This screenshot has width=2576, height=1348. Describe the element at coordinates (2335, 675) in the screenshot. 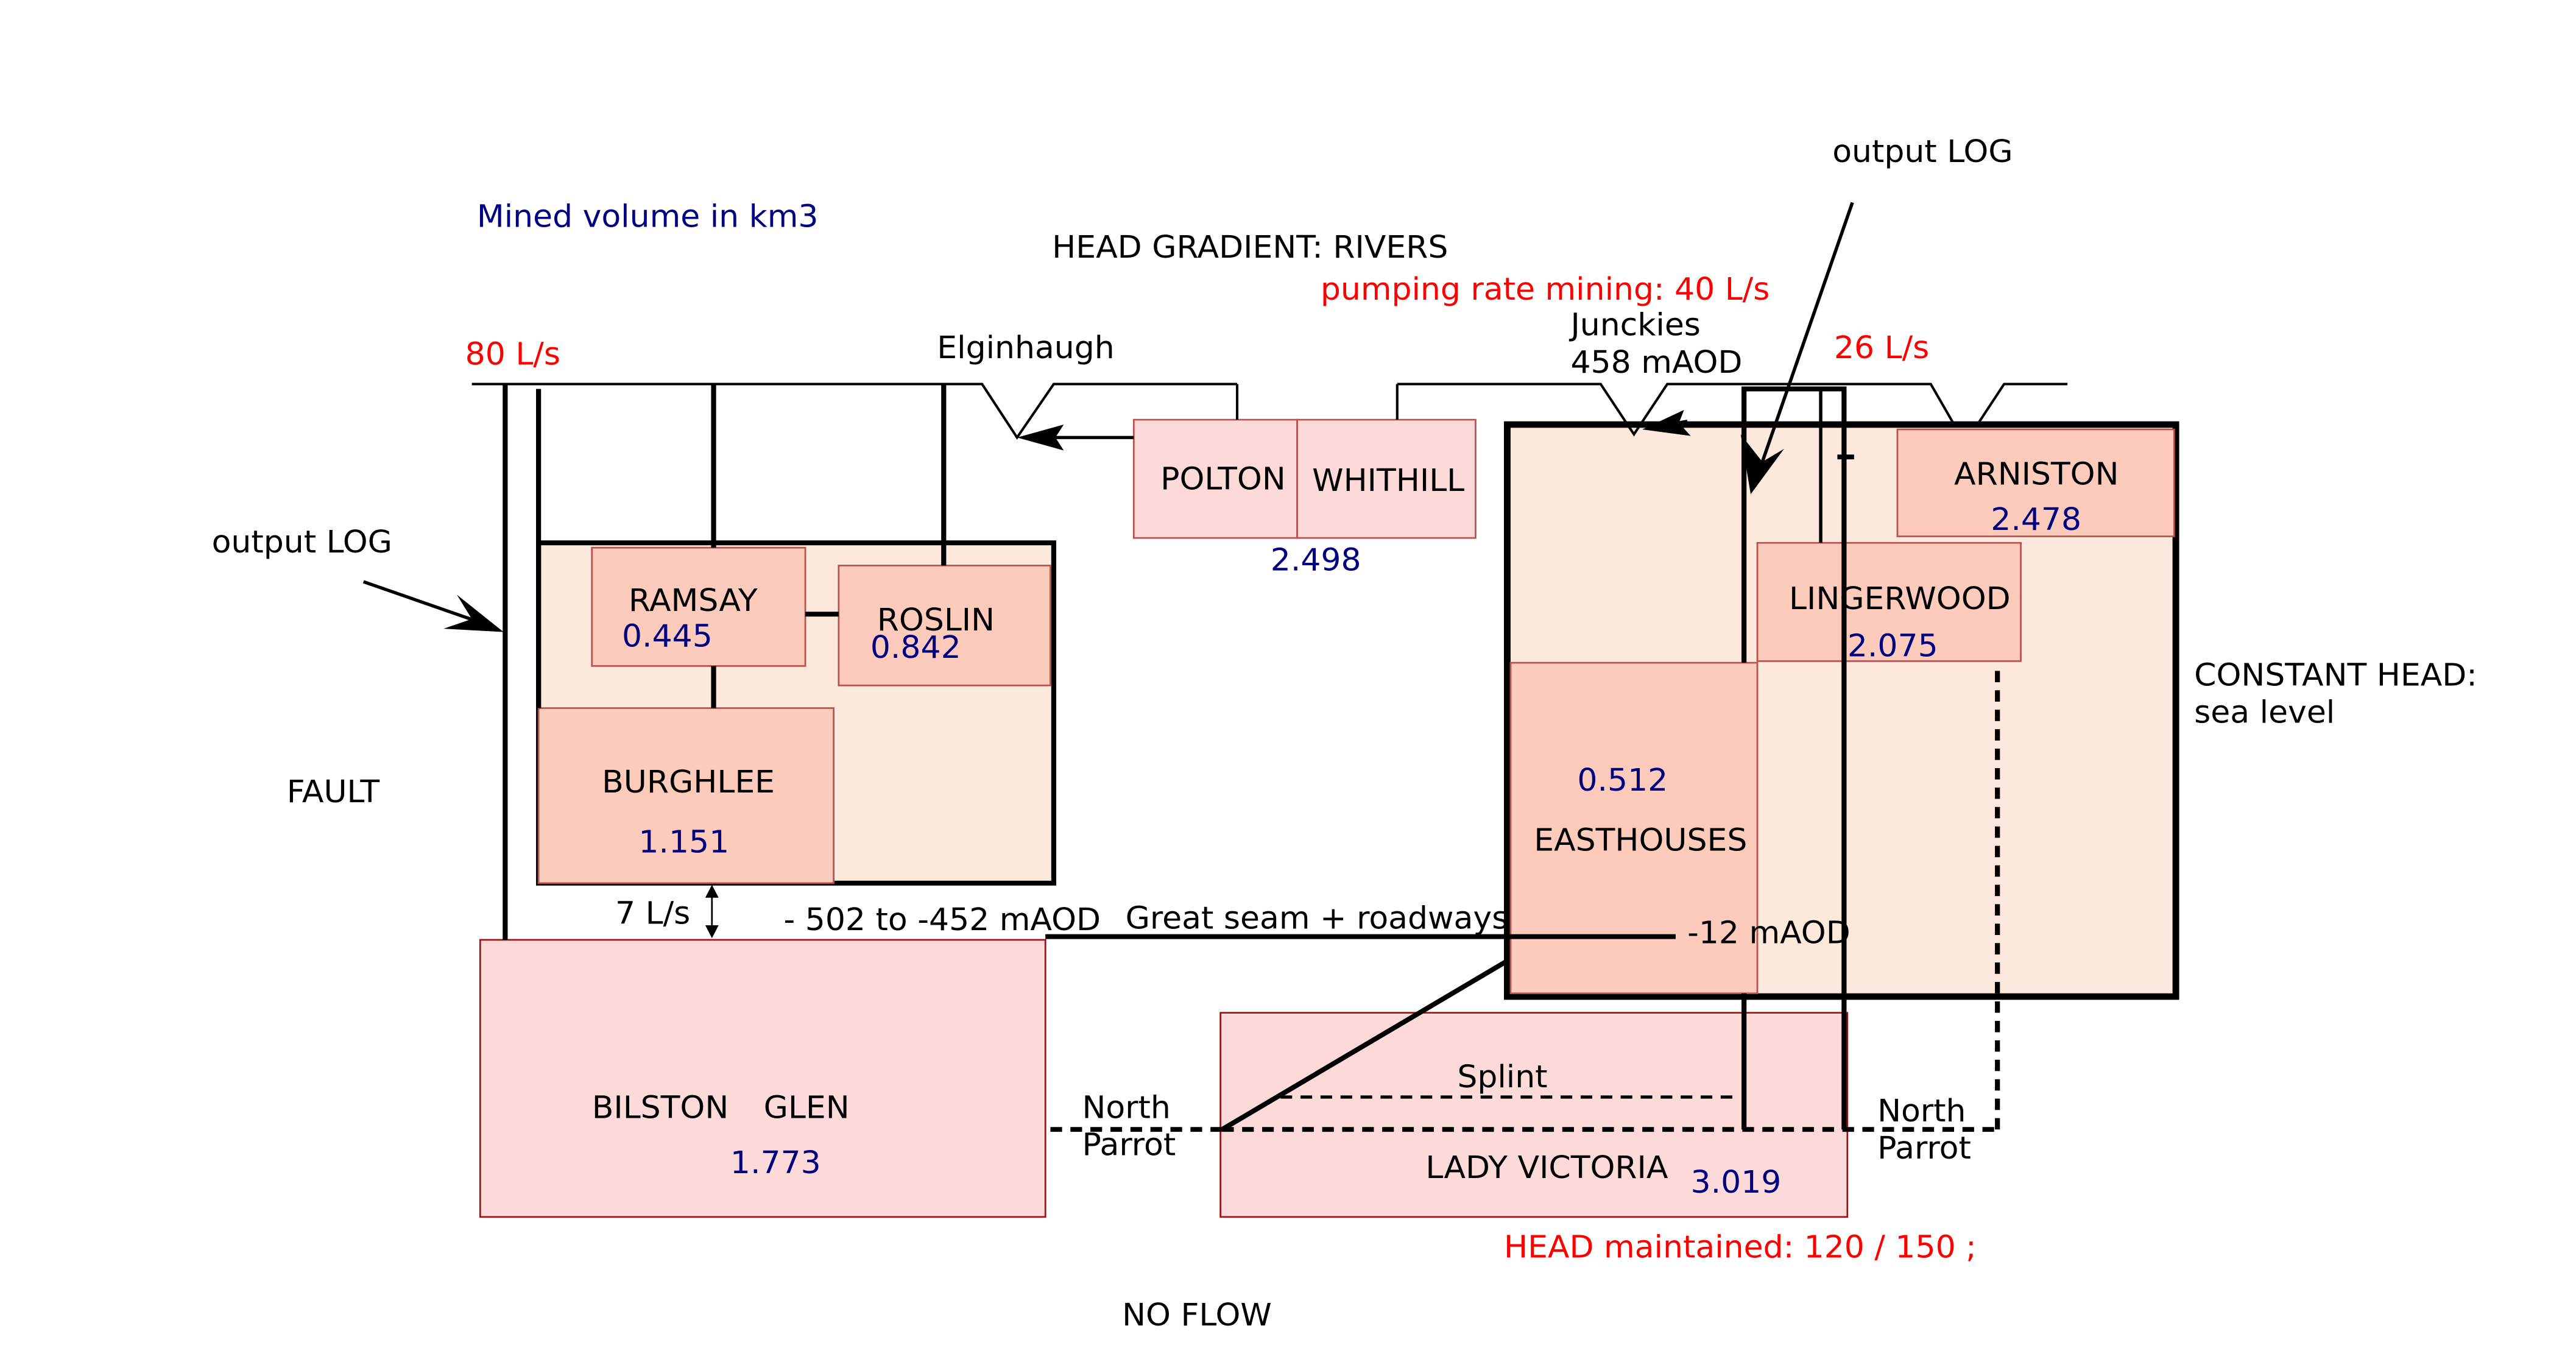

I see `constant-head-label: CONSTANT HEAD:` at that location.